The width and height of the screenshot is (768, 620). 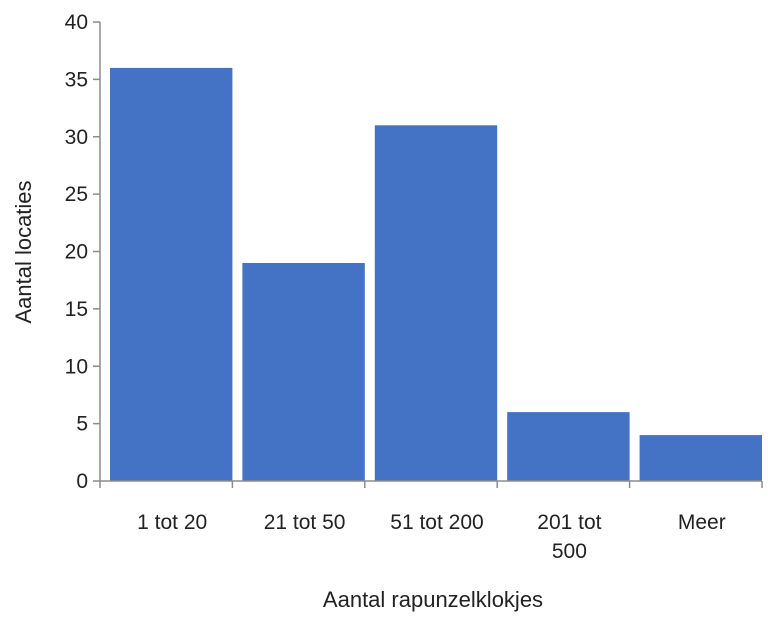 I want to click on y-tick-label: 10, so click(x=76, y=366).